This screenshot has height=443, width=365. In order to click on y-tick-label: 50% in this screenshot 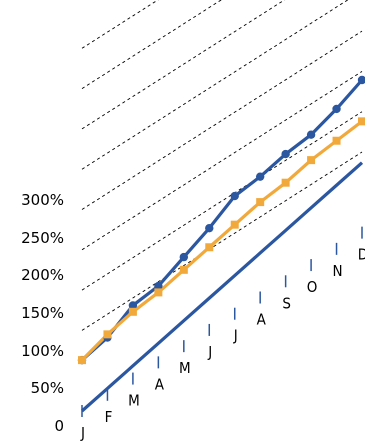, I will do `click(47, 388)`.